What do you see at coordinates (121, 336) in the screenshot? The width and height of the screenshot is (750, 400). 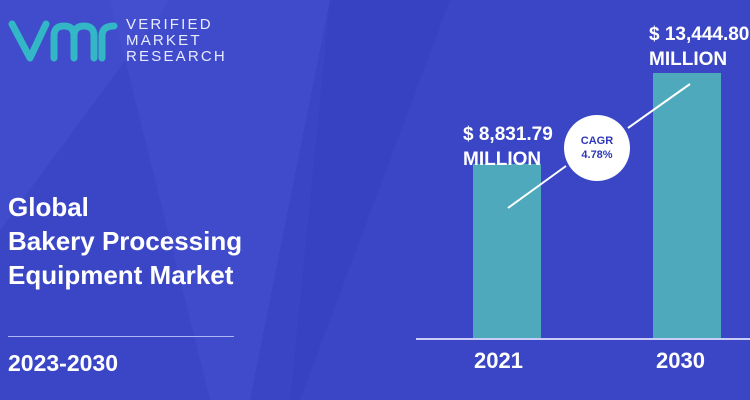 I see `divider` at bounding box center [121, 336].